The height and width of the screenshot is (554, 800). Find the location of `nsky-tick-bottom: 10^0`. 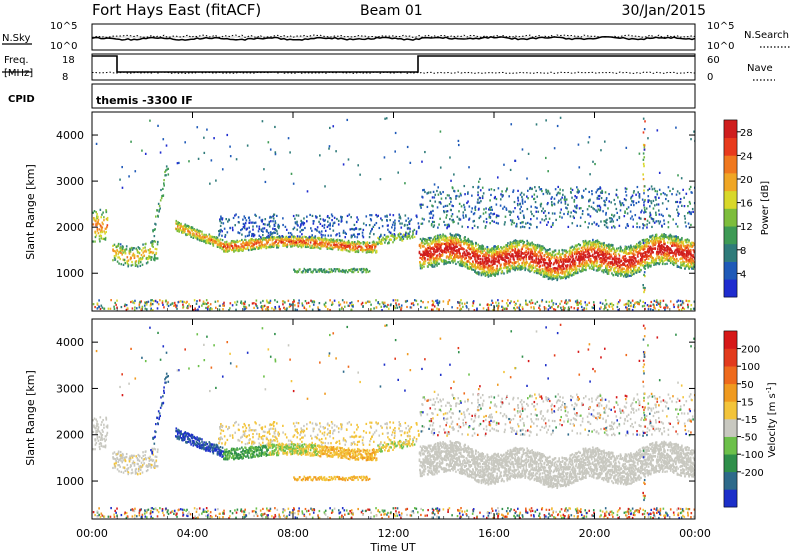

nsky-tick-bottom: 10^0 is located at coordinates (63, 46).